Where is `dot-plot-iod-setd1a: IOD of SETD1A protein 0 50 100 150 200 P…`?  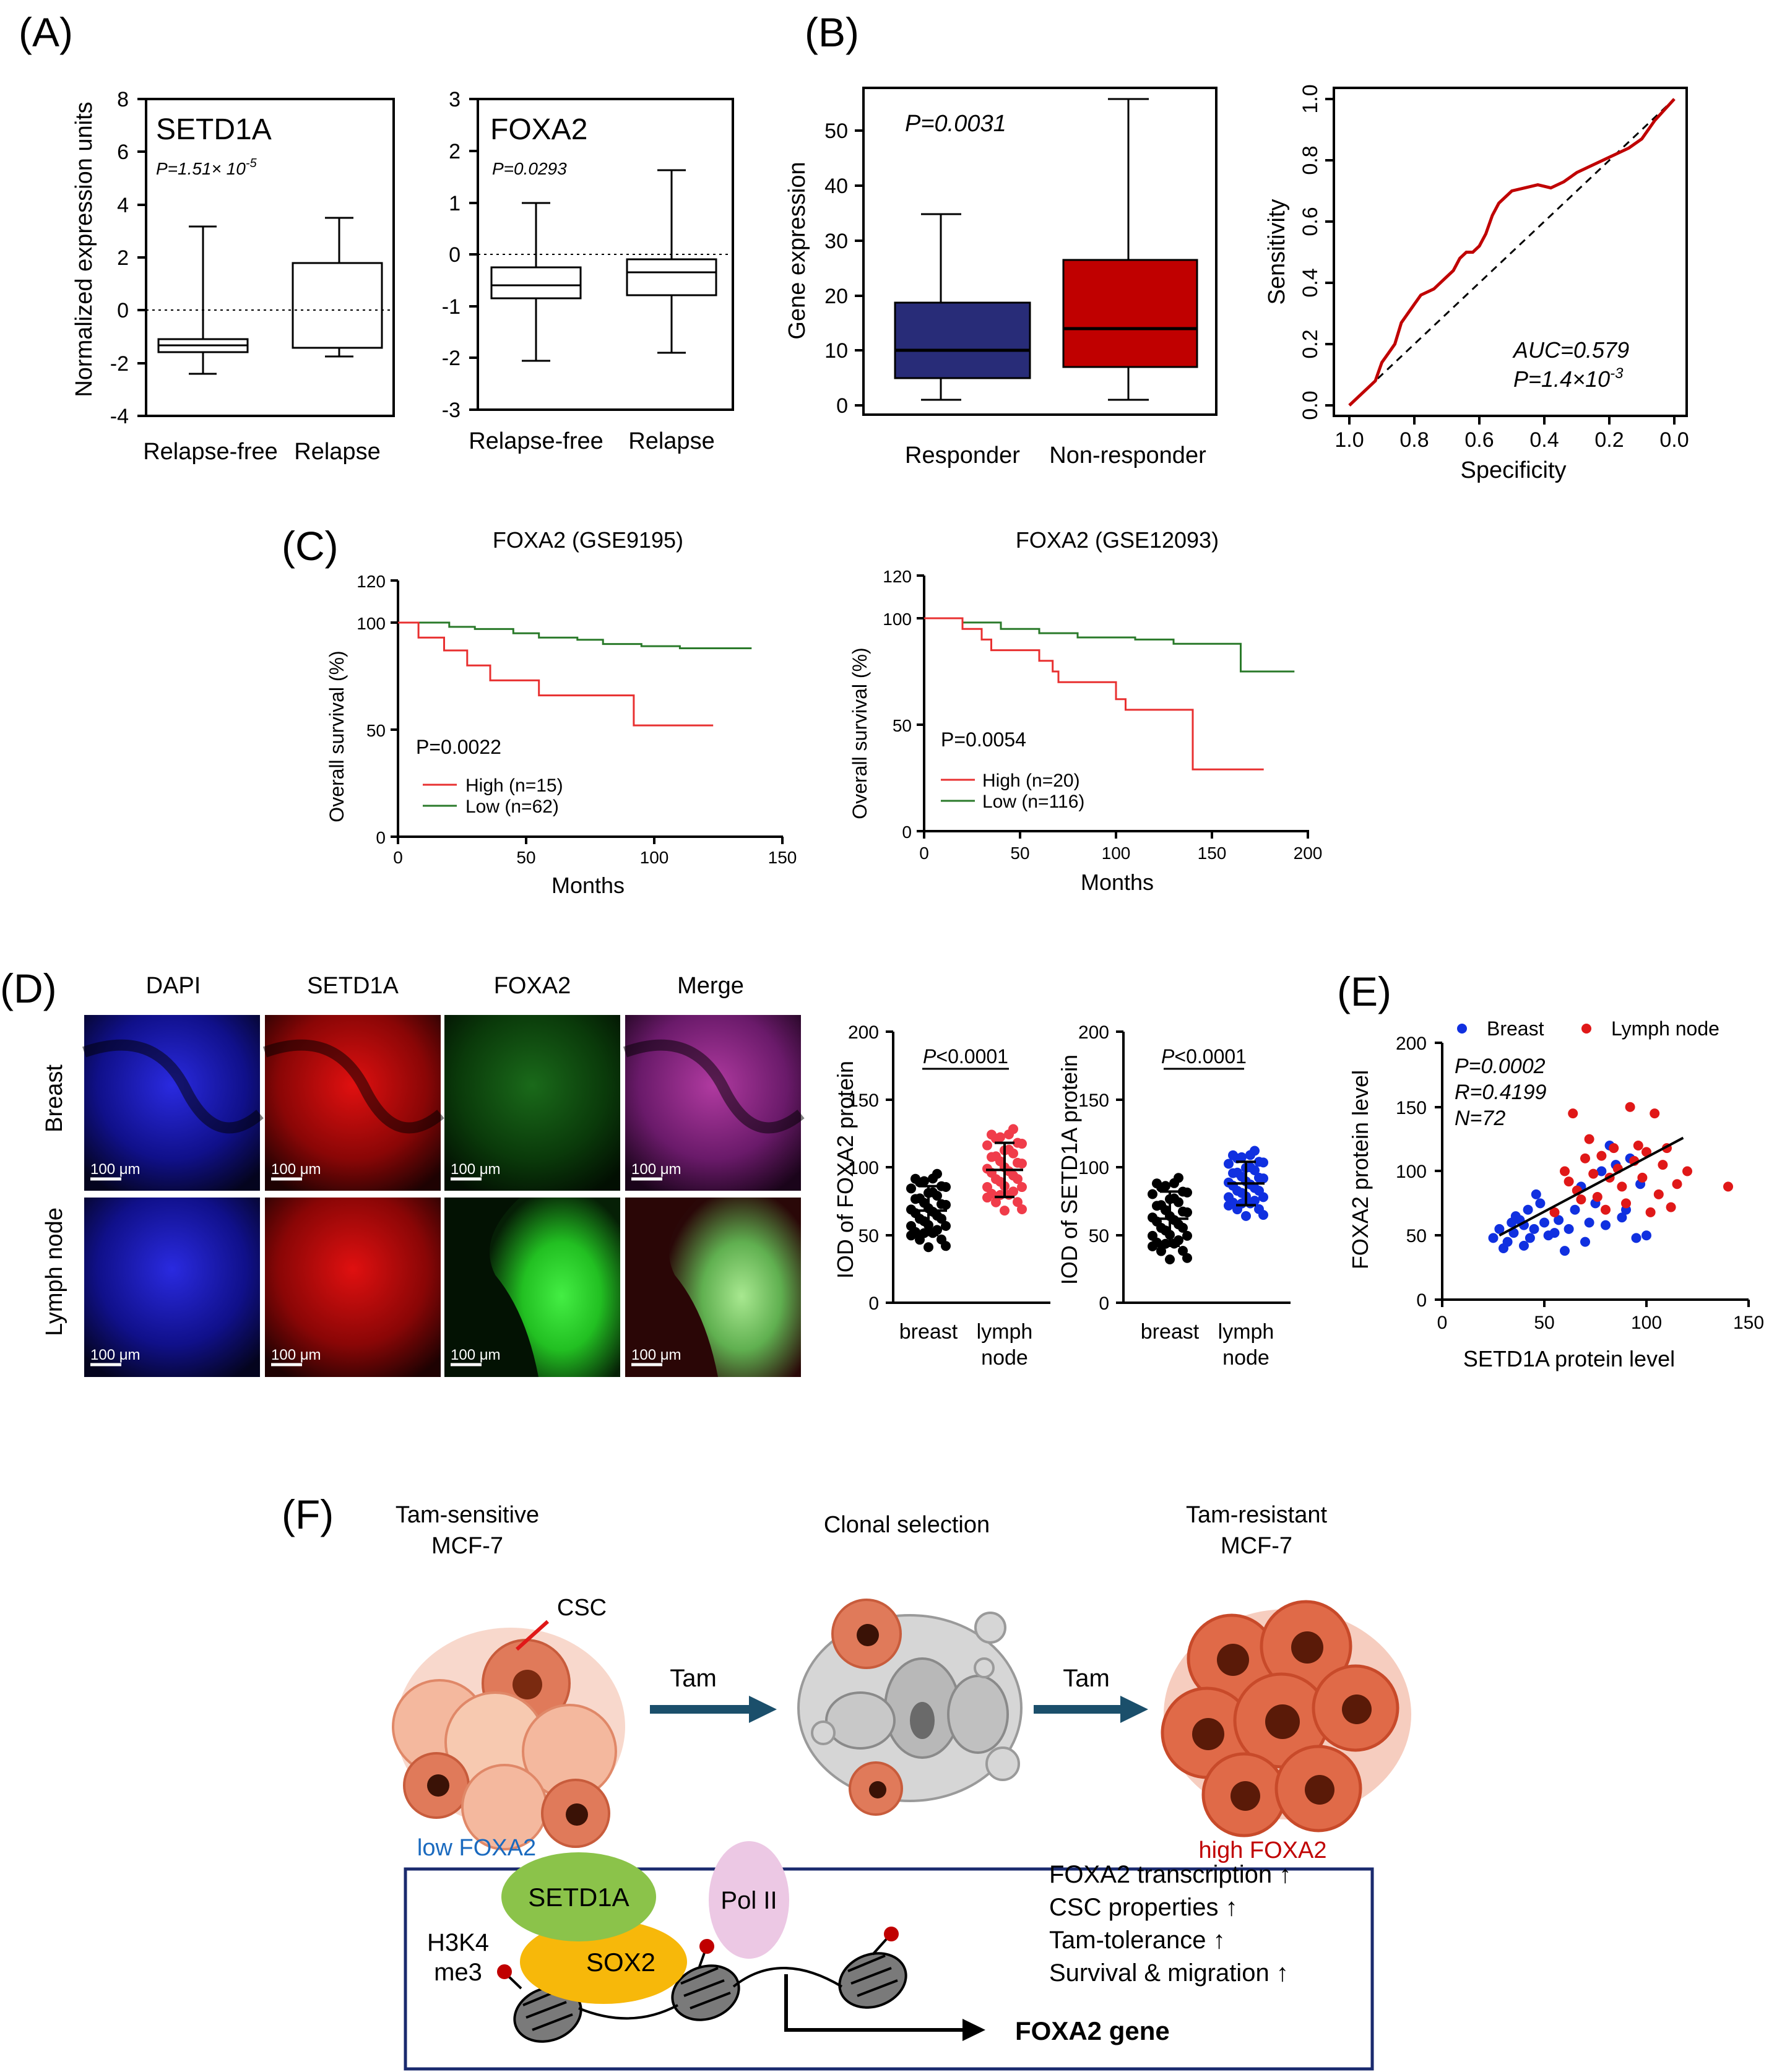 dot-plot-iod-setd1a: IOD of SETD1A protein 0 50 100 150 200 P… is located at coordinates (1174, 1196).